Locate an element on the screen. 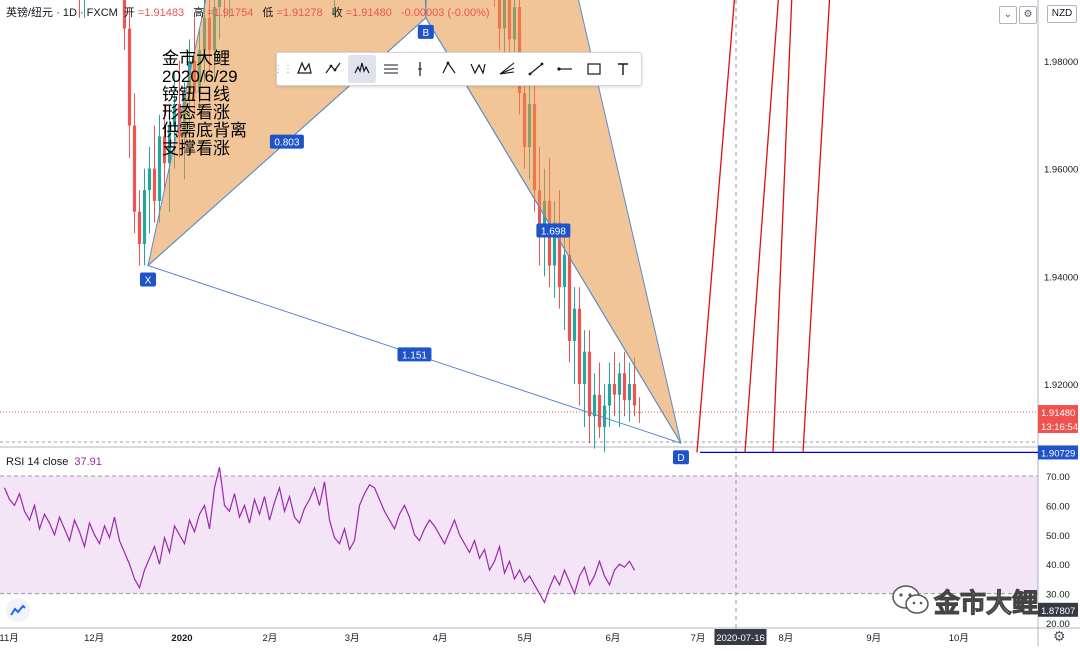  drag-handle-icon: ⋮⋮ is located at coordinates (283, 69).